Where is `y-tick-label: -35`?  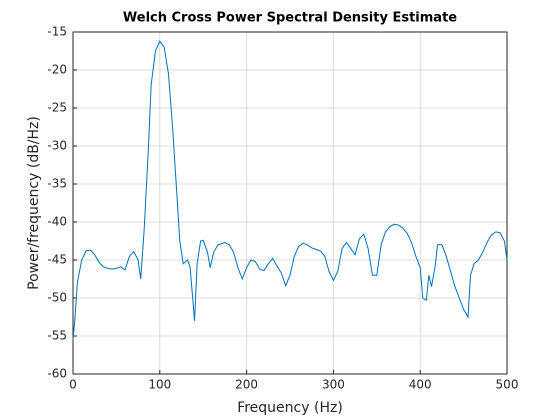 y-tick-label: -35 is located at coordinates (57, 184).